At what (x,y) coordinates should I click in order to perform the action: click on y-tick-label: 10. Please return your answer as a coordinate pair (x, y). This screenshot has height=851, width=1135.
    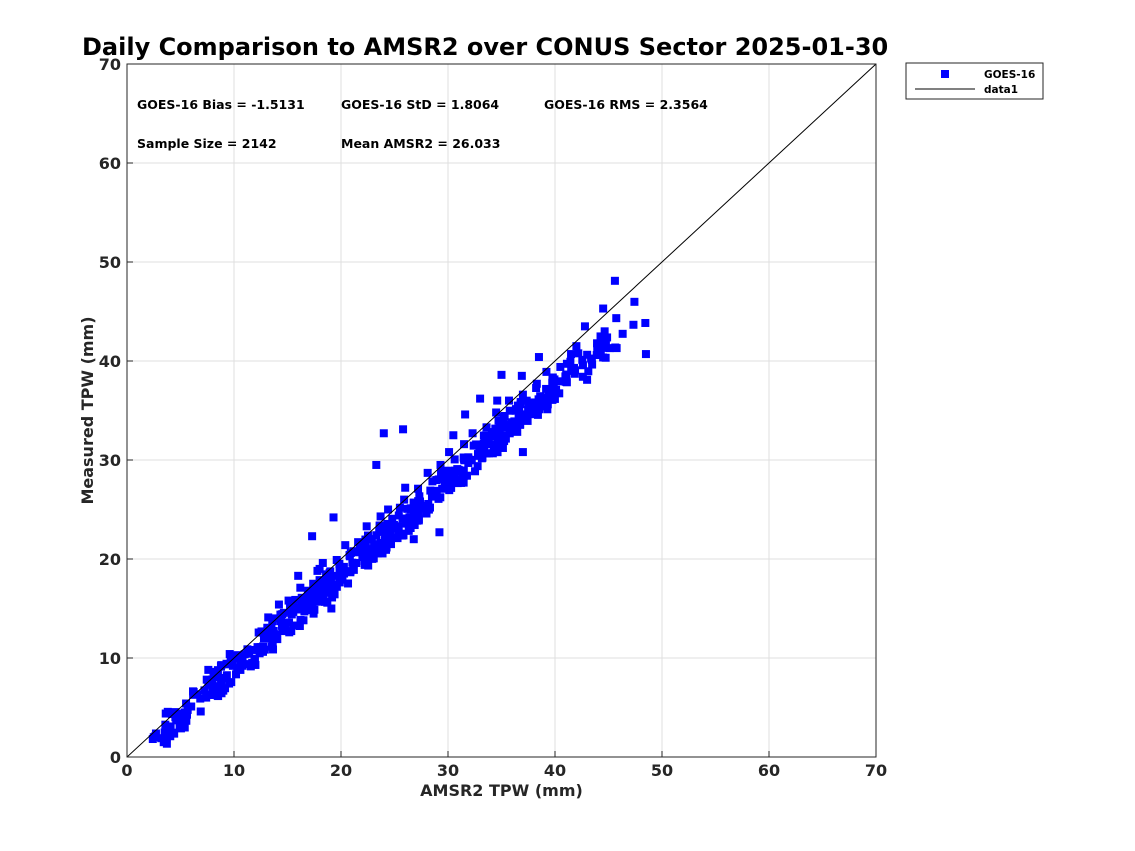
    Looking at the image, I should click on (110, 658).